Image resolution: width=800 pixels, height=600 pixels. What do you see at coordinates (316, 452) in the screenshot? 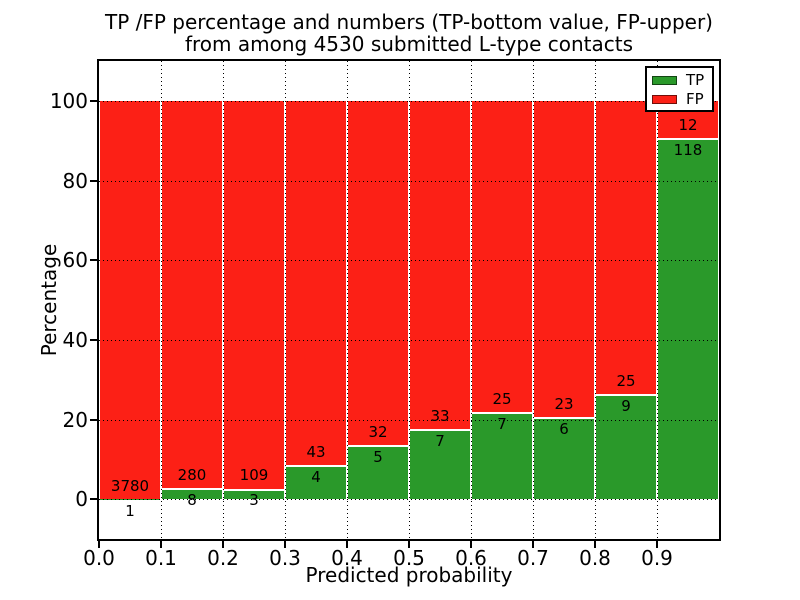
I see `bar-fp-count-label: 43` at bounding box center [316, 452].